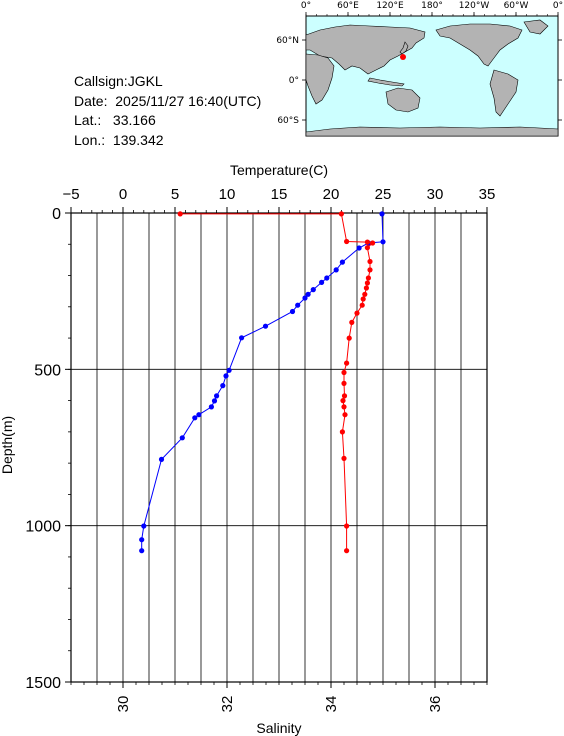 The width and height of the screenshot is (564, 736). Describe the element at coordinates (134, 120) in the screenshot. I see `latitude-value: 33.166` at that location.